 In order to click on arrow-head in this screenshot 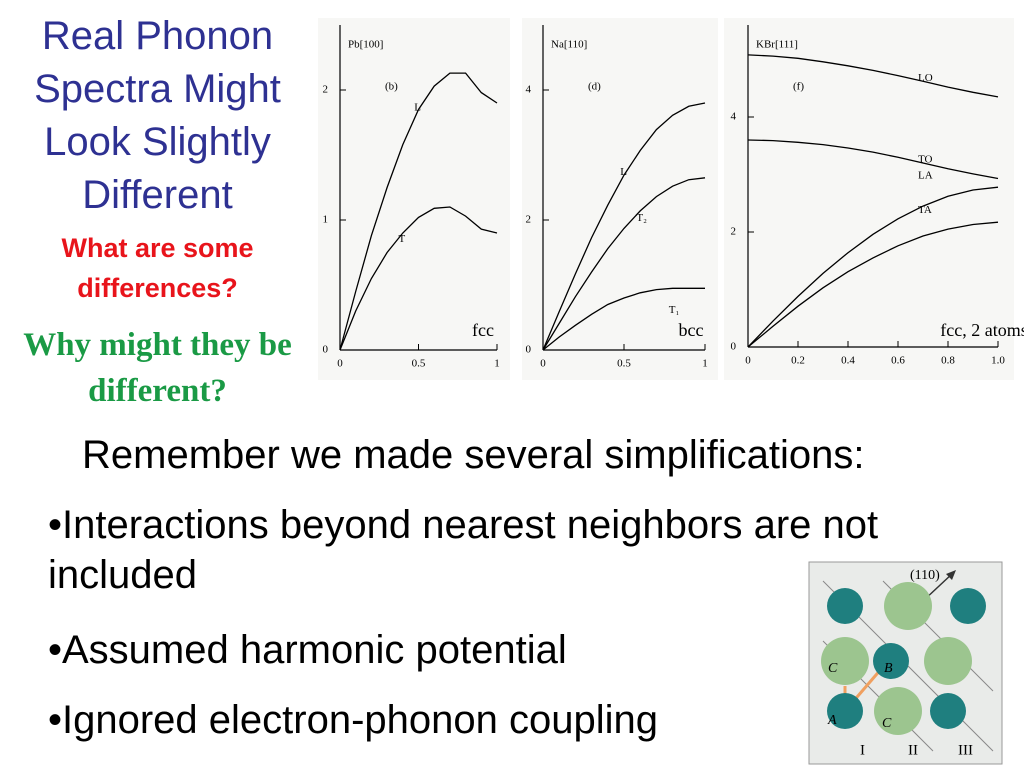, I will do `click(951, 575)`.